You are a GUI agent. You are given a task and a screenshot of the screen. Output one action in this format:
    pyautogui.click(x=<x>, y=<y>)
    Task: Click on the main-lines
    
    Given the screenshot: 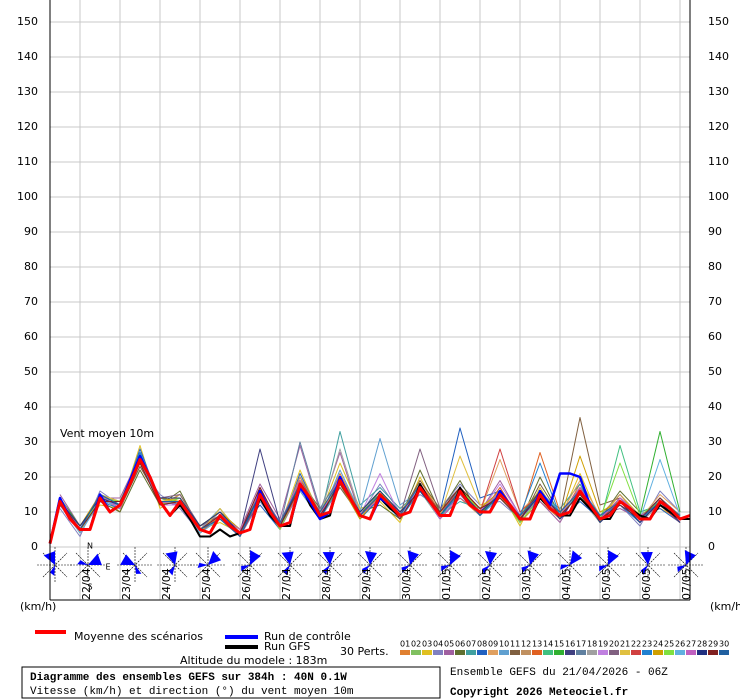 What is the action you would take?
    pyautogui.click(x=369, y=499)
    